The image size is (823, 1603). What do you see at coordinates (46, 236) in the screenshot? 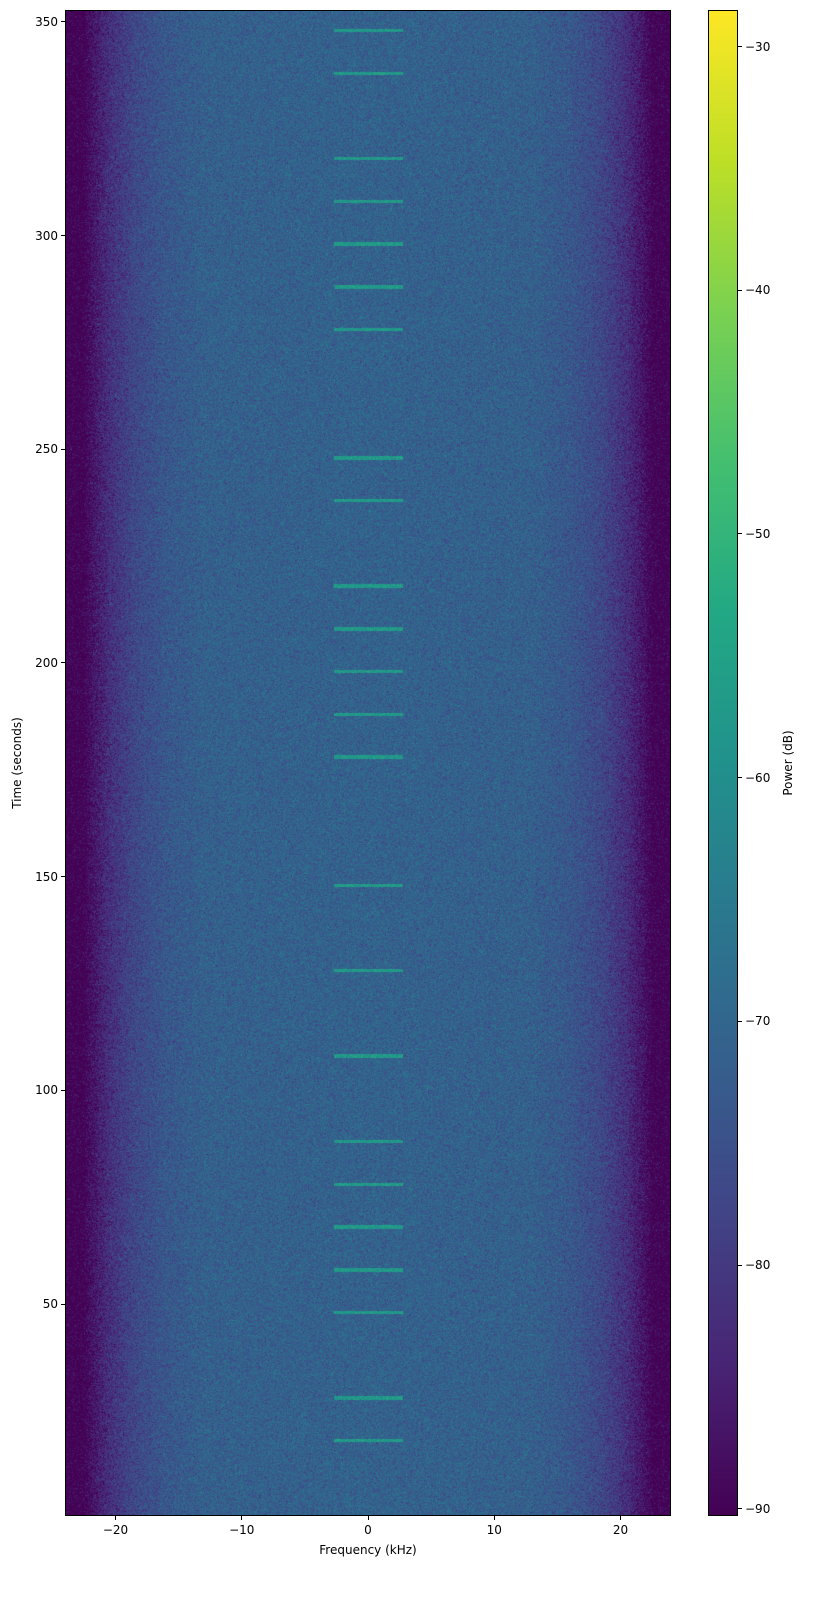
I see `y-tick-label: 300` at bounding box center [46, 236].